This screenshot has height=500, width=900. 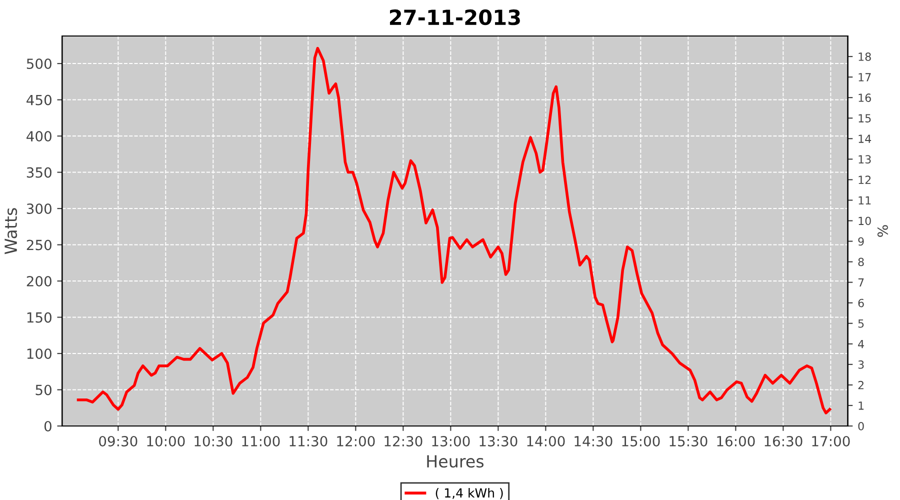 What do you see at coordinates (861, 364) in the screenshot?
I see `y2-tick-label: 3` at bounding box center [861, 364].